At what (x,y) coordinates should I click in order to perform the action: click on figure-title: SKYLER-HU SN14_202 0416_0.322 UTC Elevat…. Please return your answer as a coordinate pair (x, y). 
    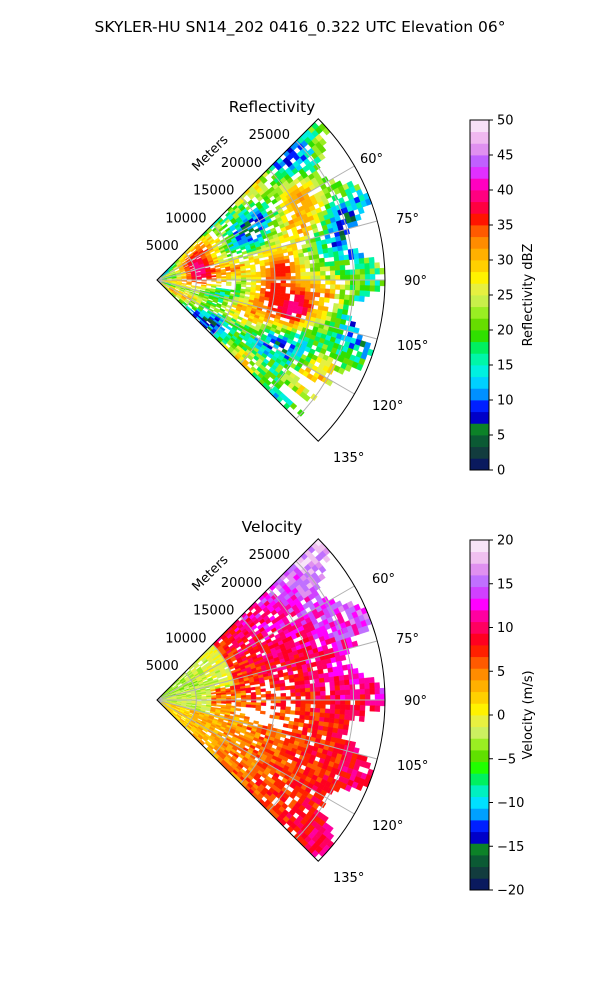
    Looking at the image, I should click on (300, 27).